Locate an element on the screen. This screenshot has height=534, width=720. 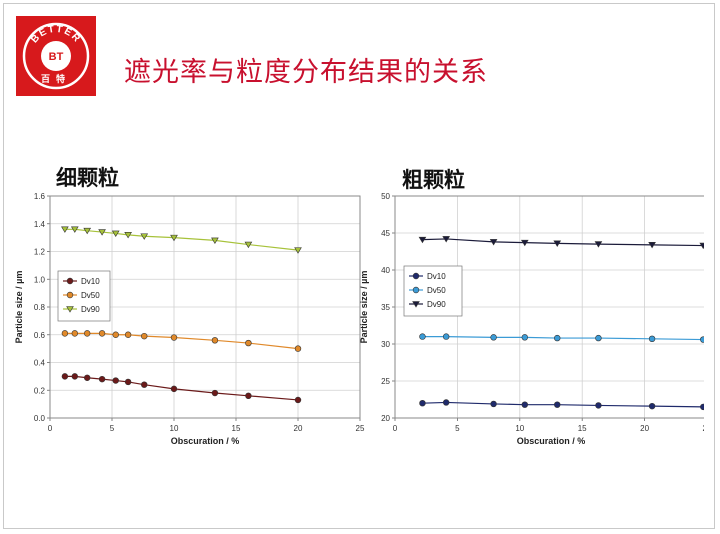
chart-title-fine: 细颗粒 is located at coordinates (87, 178).